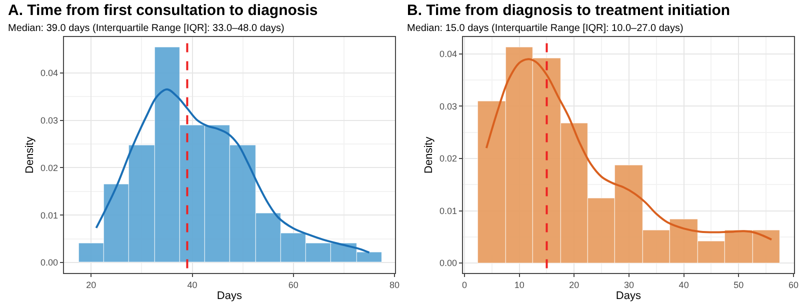  What do you see at coordinates (146, 28) in the screenshot?
I see `chart-subtitle: Median: 39.0 days (Interquartile Range [IQR]: 33.0–48.0 days)` at bounding box center [146, 28].